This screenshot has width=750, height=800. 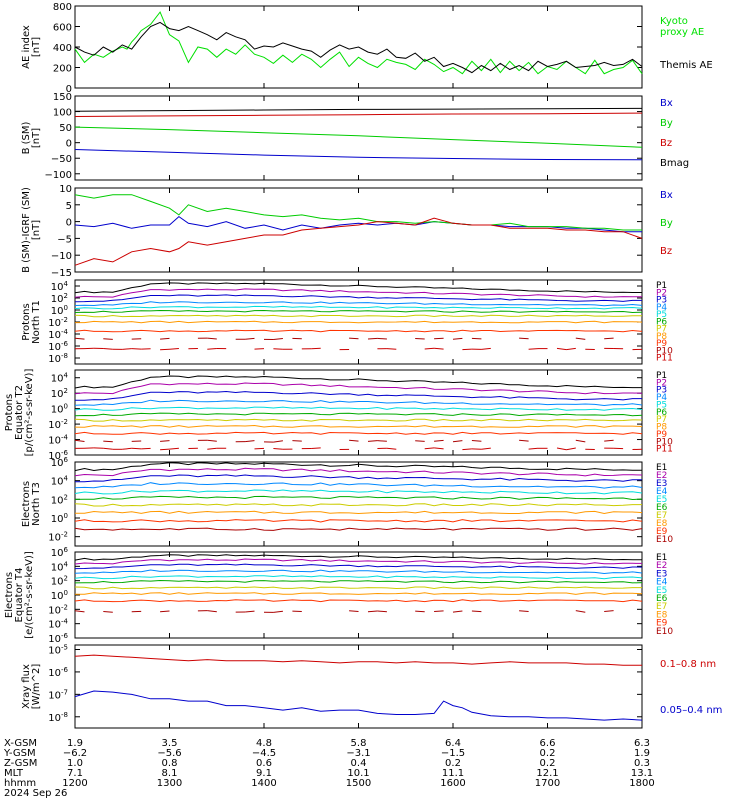 What do you see at coordinates (170, 763) in the screenshot?
I see `x-row-value: 0.8` at bounding box center [170, 763].